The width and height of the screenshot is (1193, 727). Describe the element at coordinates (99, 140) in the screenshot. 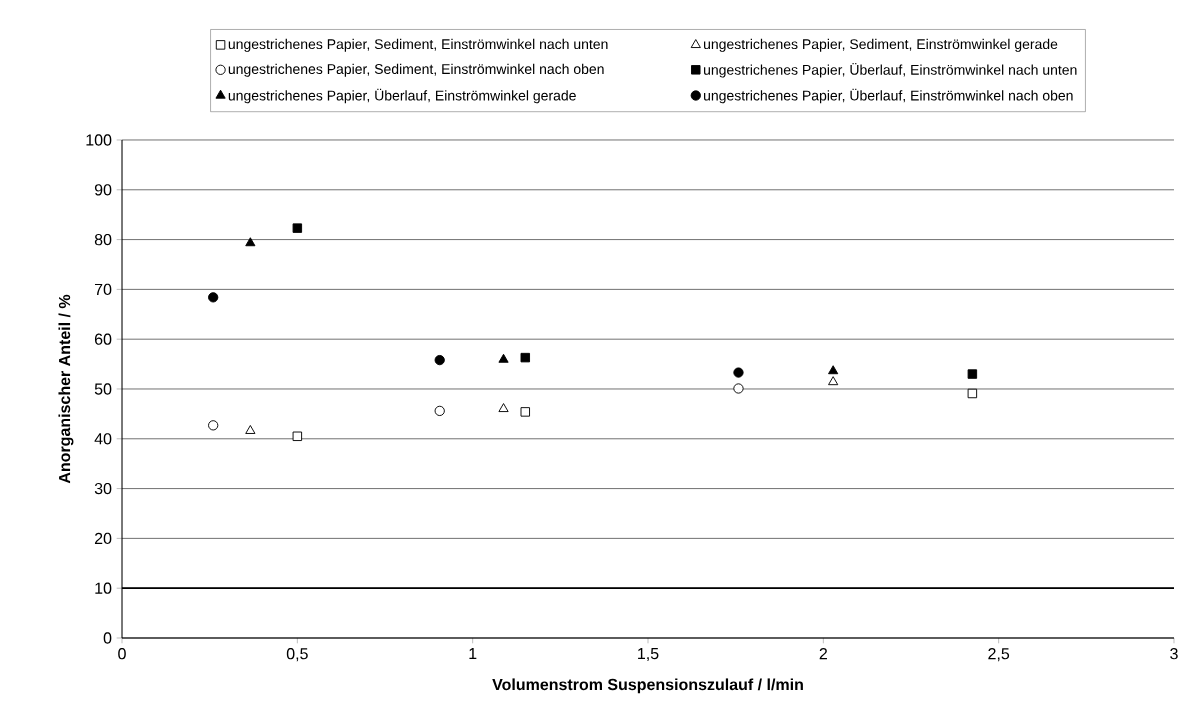

I see `y-tick-label: 100` at that location.